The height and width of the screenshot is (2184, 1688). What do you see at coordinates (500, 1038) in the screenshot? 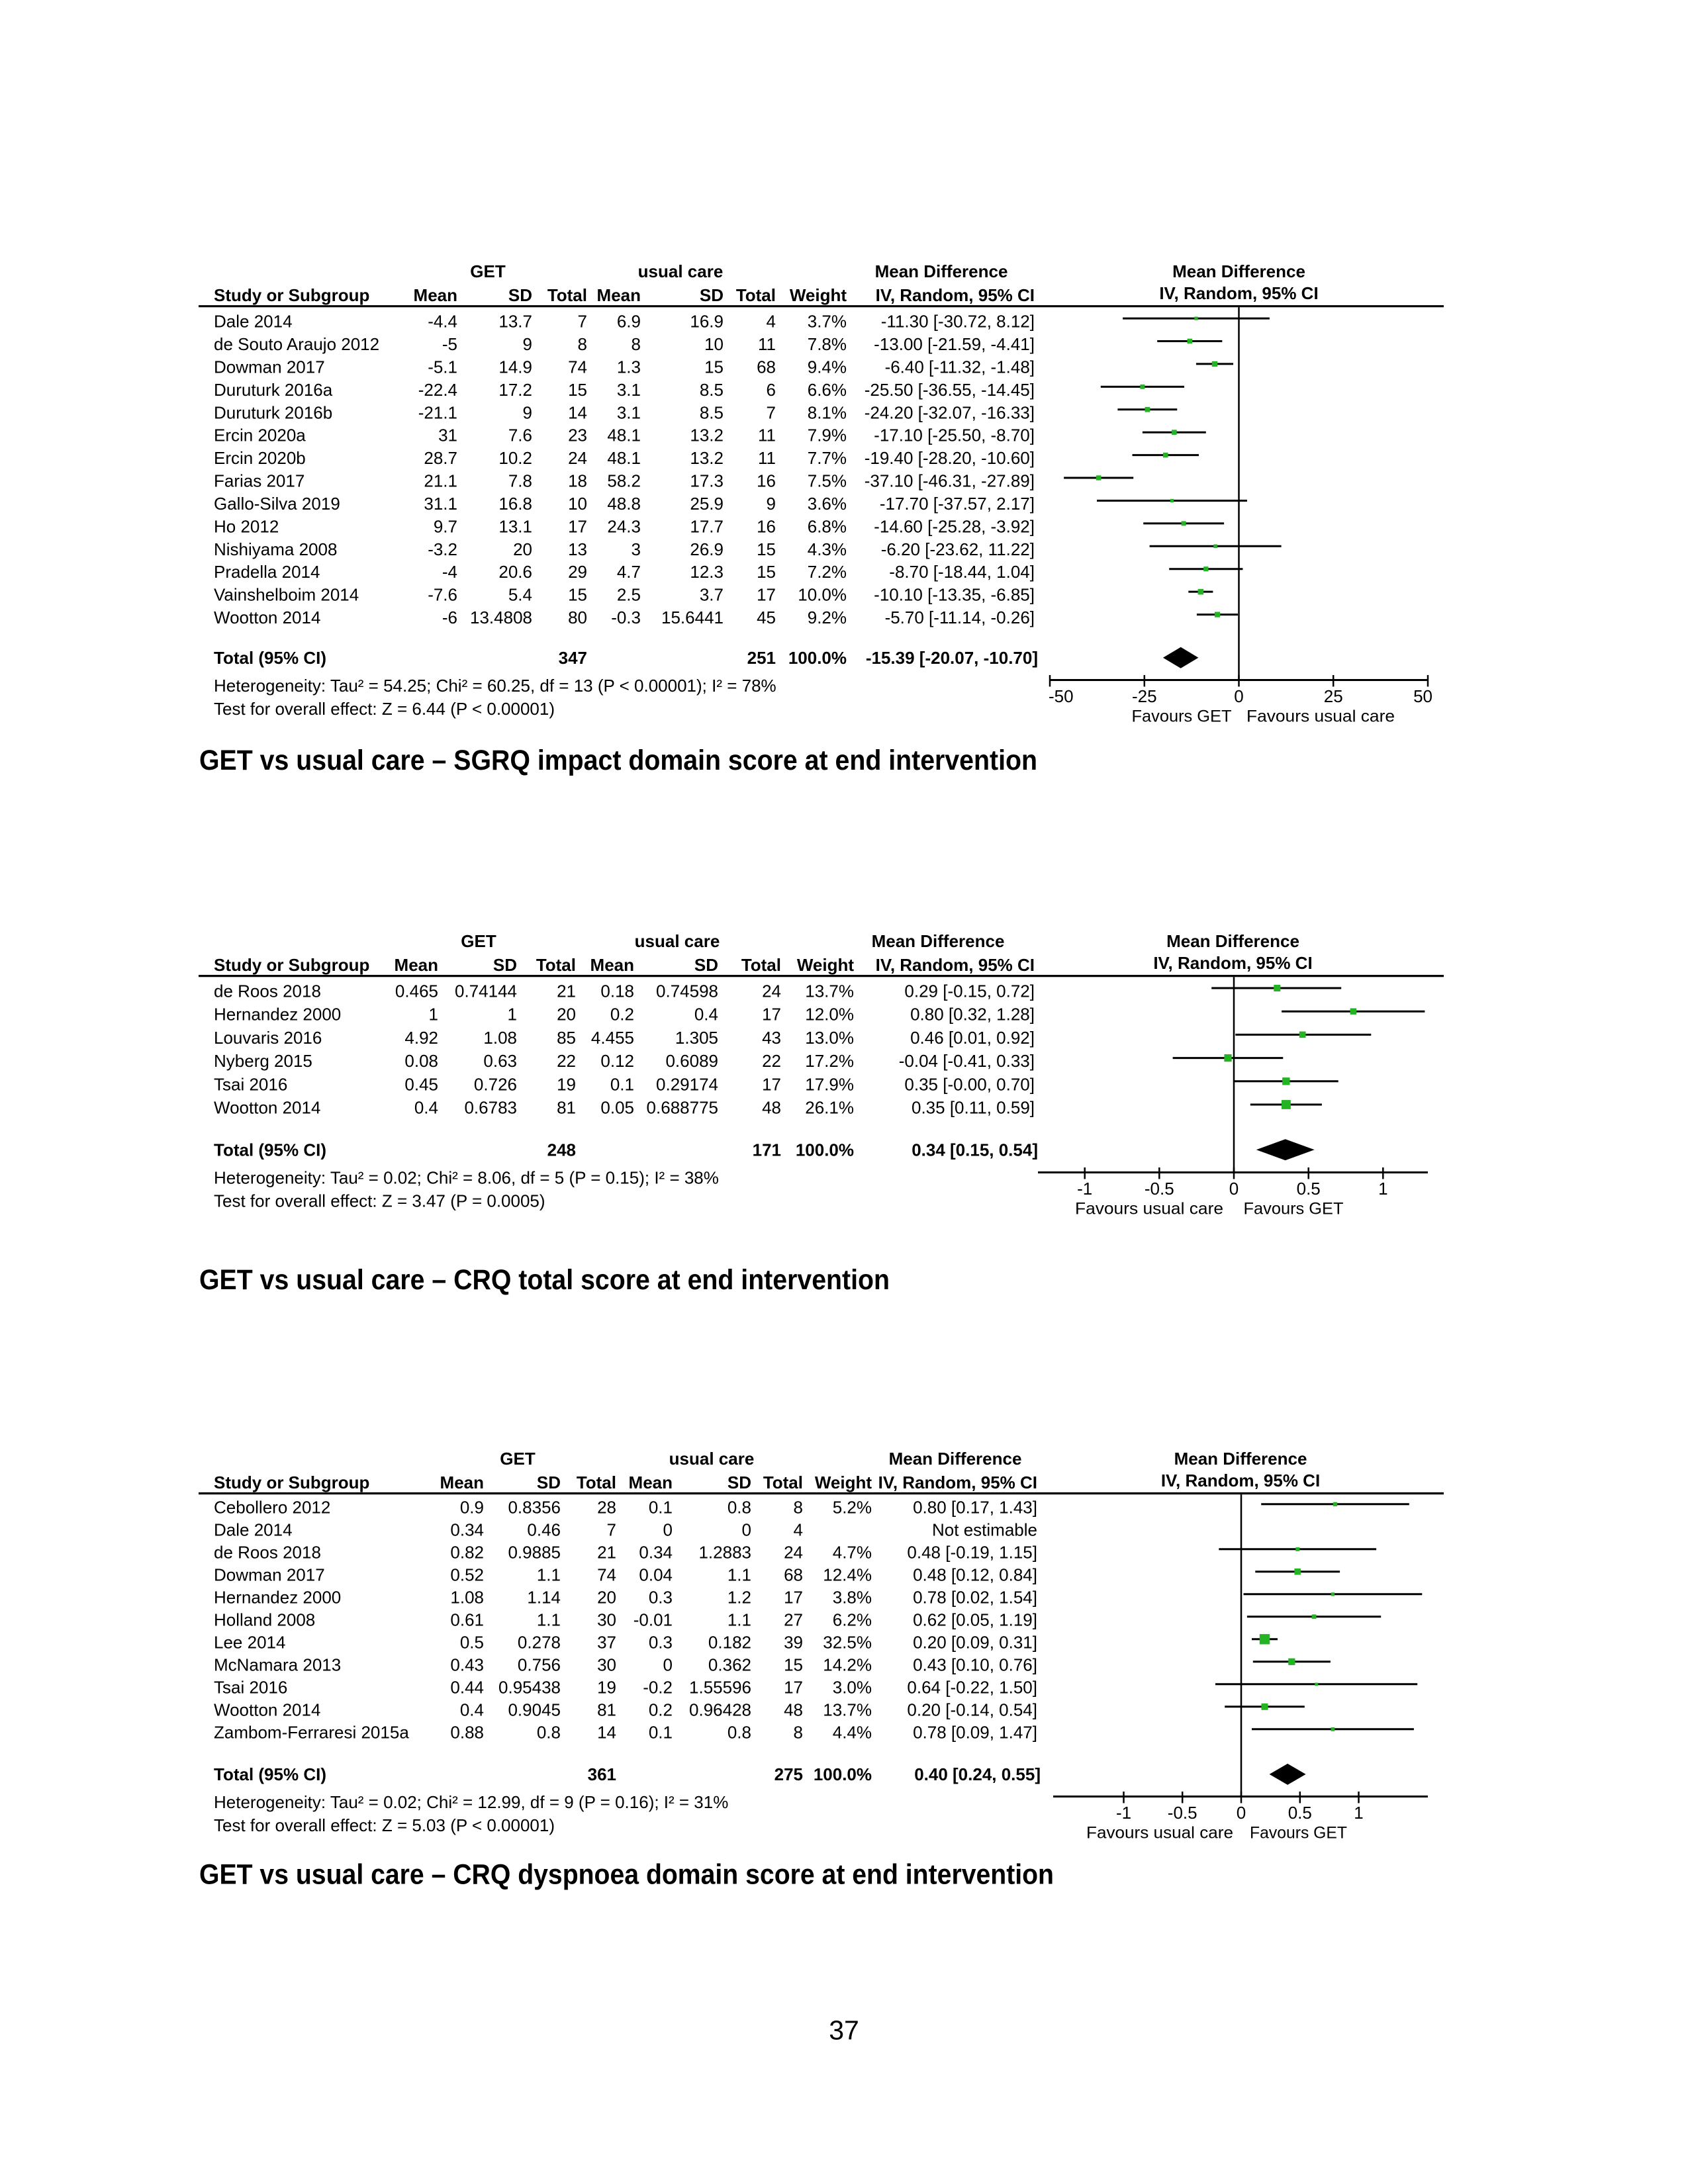
I see `svg-text: 1.08` at bounding box center [500, 1038].